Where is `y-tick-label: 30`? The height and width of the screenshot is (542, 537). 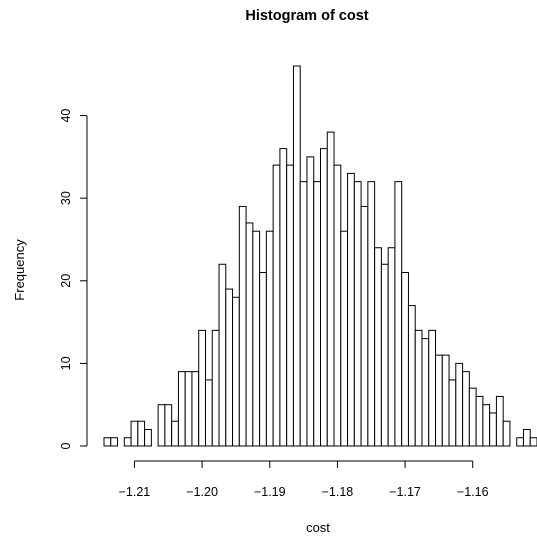 y-tick-label: 30 is located at coordinates (66, 198).